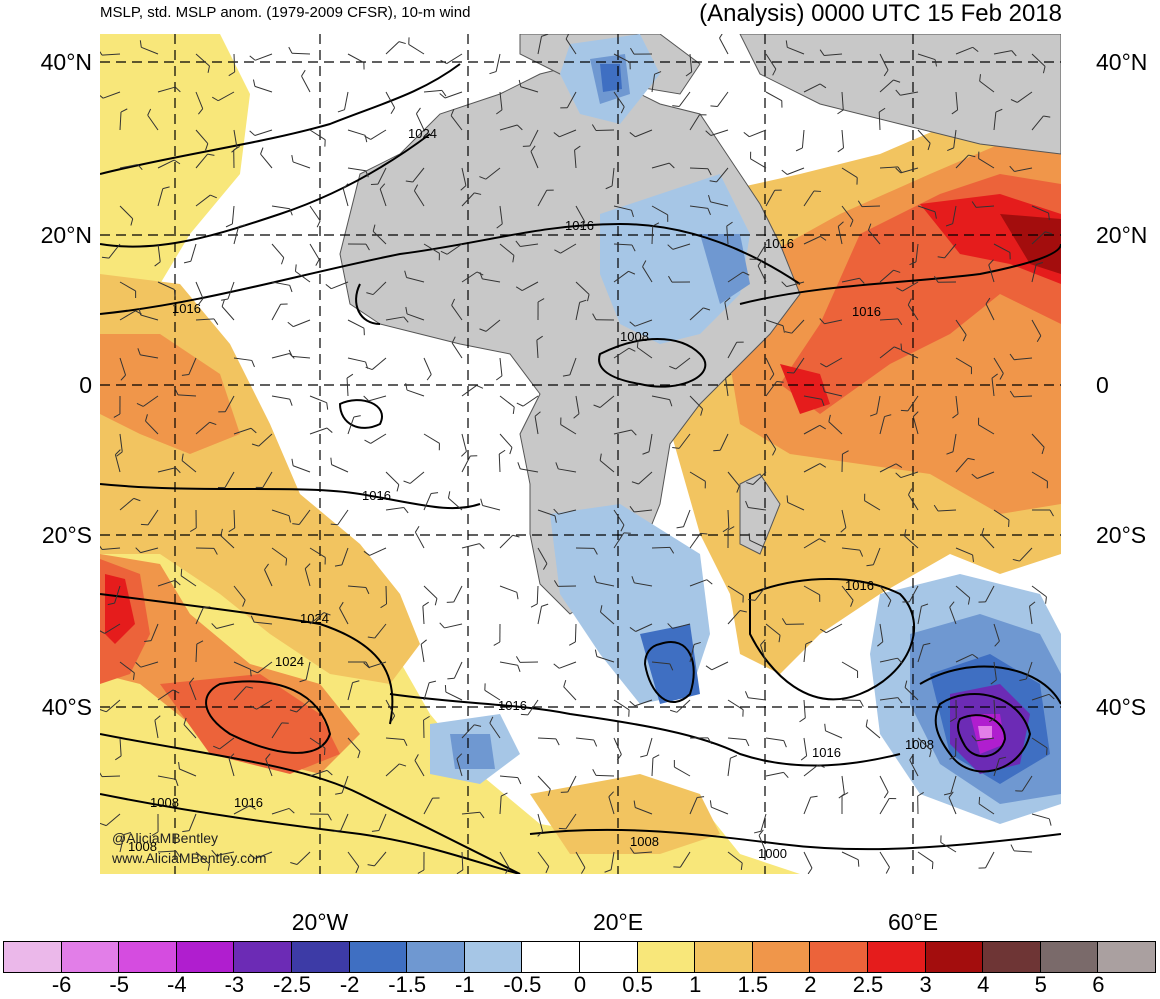  Describe the element at coordinates (925, 984) in the screenshot. I see `colorbar-label: 3` at that location.